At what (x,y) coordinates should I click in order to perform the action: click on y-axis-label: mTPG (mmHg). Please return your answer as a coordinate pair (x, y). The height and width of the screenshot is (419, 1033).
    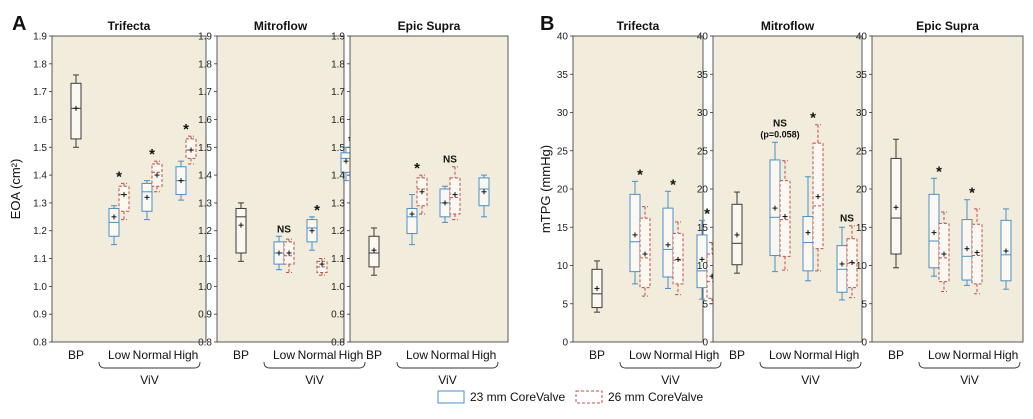
    Looking at the image, I should click on (545, 189).